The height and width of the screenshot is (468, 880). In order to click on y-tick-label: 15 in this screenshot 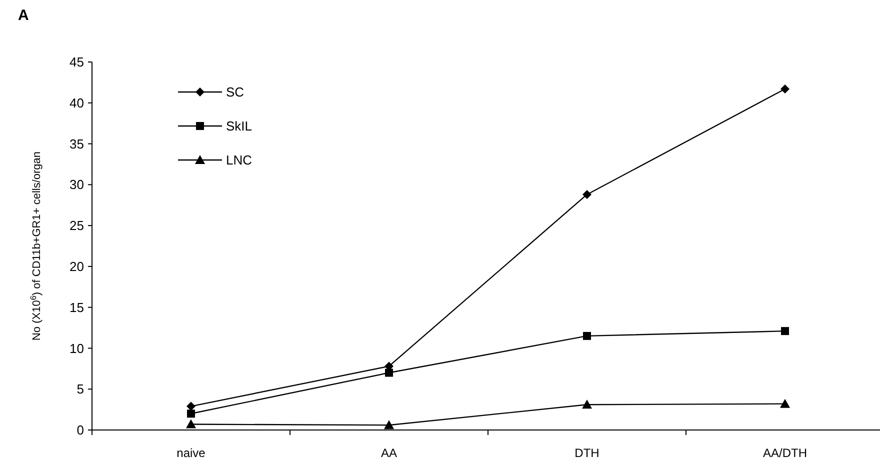, I will do `click(77, 307)`.